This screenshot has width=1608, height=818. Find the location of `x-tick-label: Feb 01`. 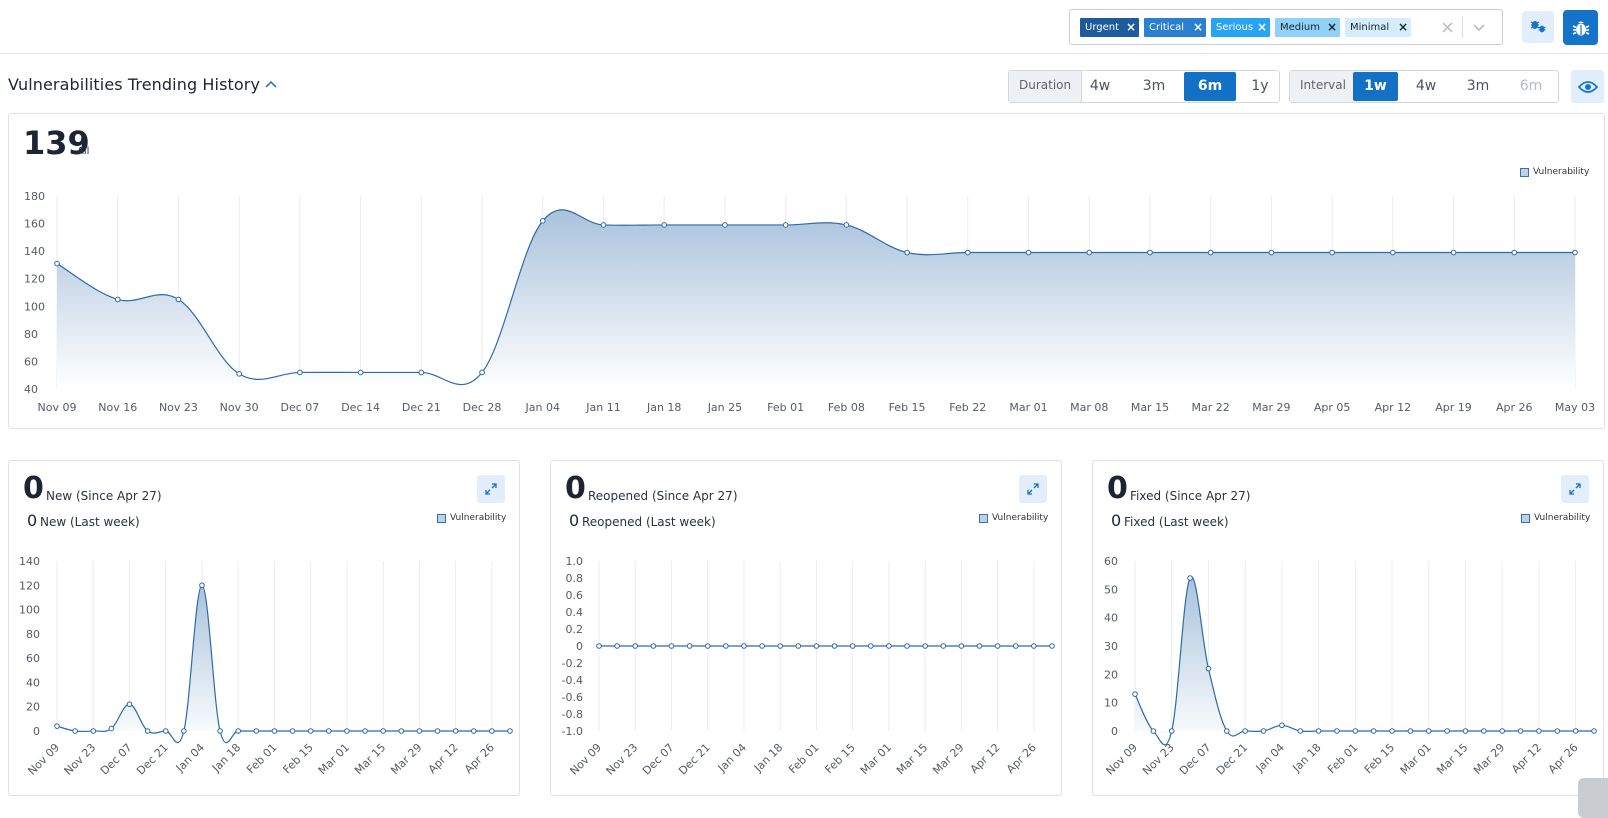

x-tick-label: Feb 01 is located at coordinates (785, 407).